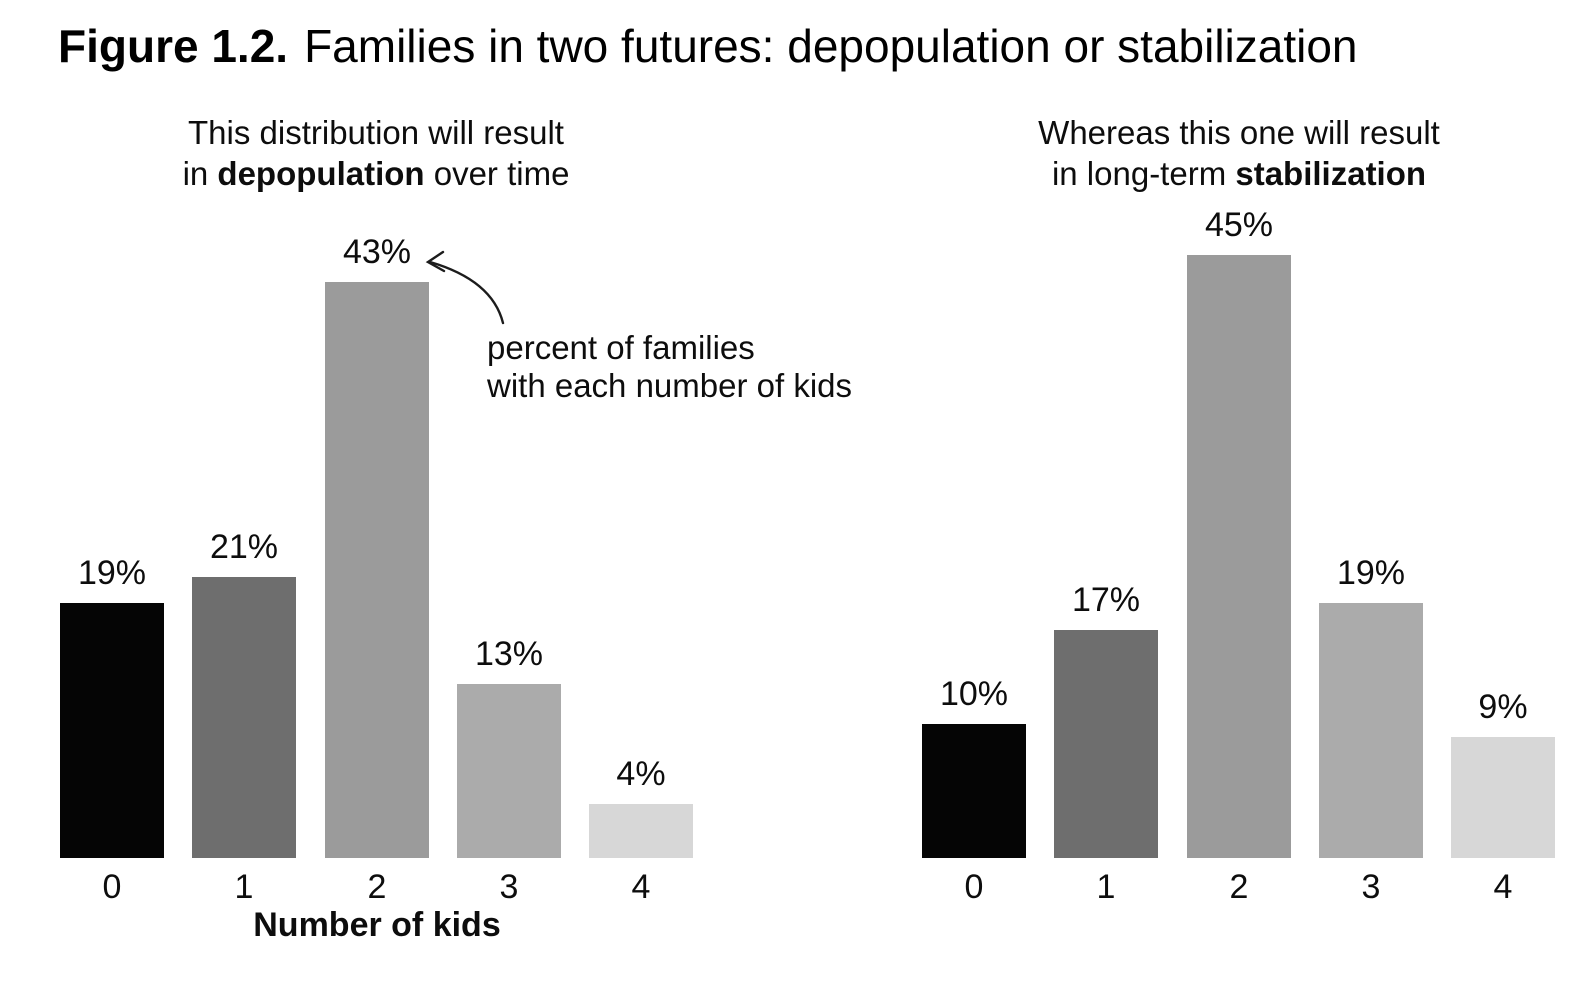  Describe the element at coordinates (974, 694) in the screenshot. I see `bar-value-label: 10%` at that location.